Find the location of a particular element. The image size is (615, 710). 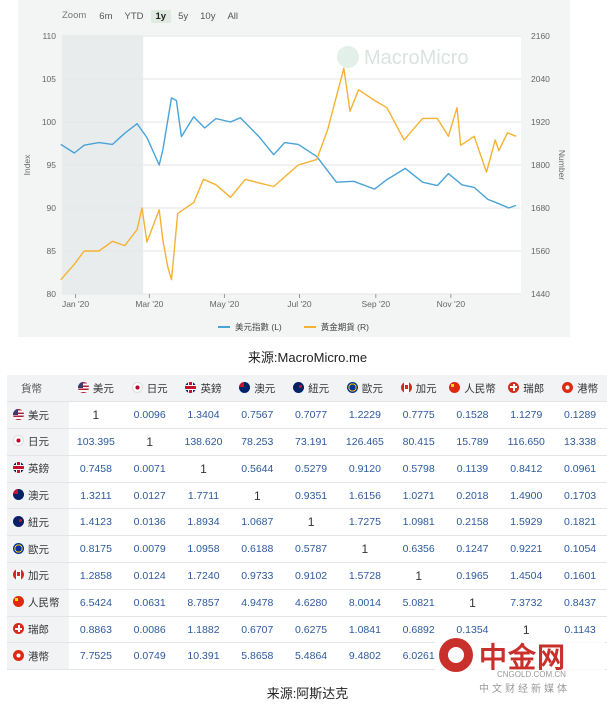

row-header-label: 英鎊 is located at coordinates (38, 469).